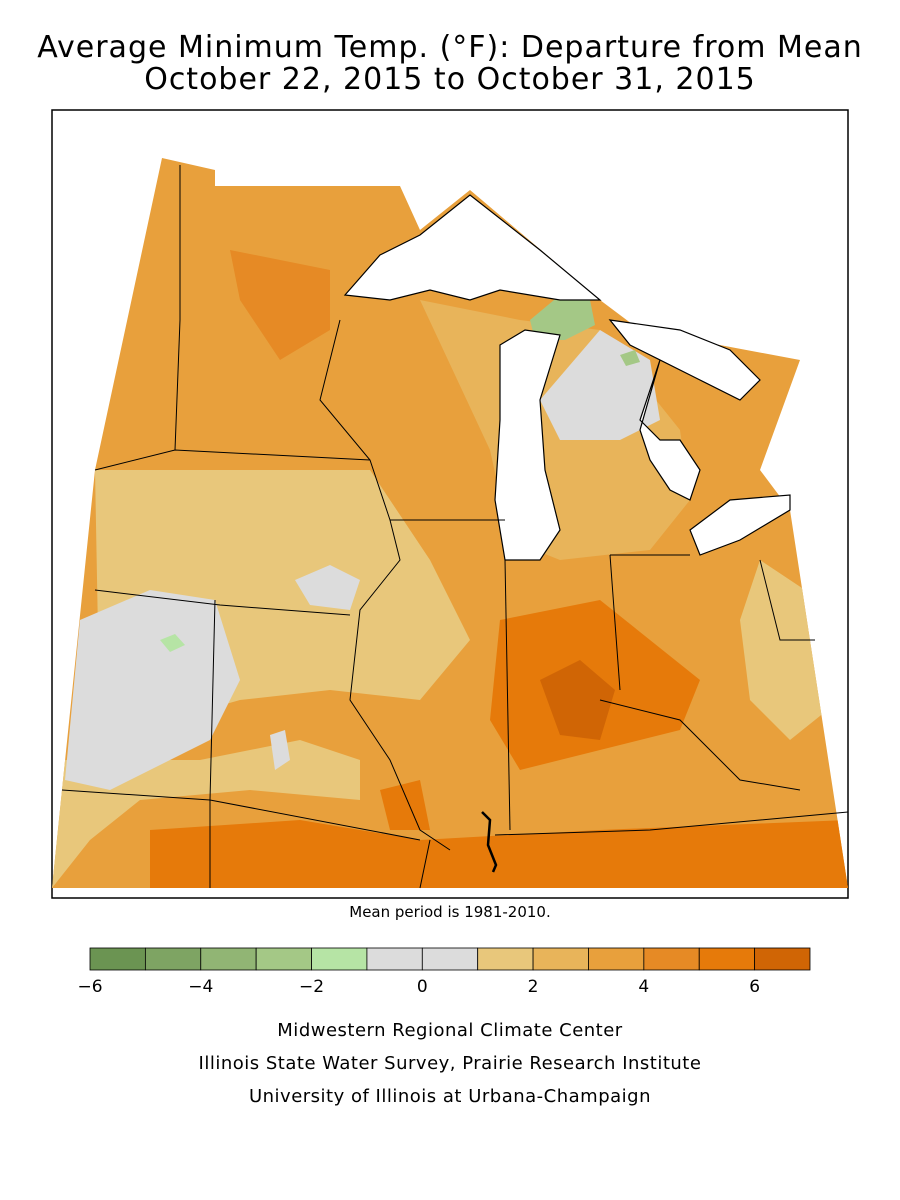 The width and height of the screenshot is (900, 1200). What do you see at coordinates (527, 445) in the screenshot?
I see `lake-michigan` at bounding box center [527, 445].